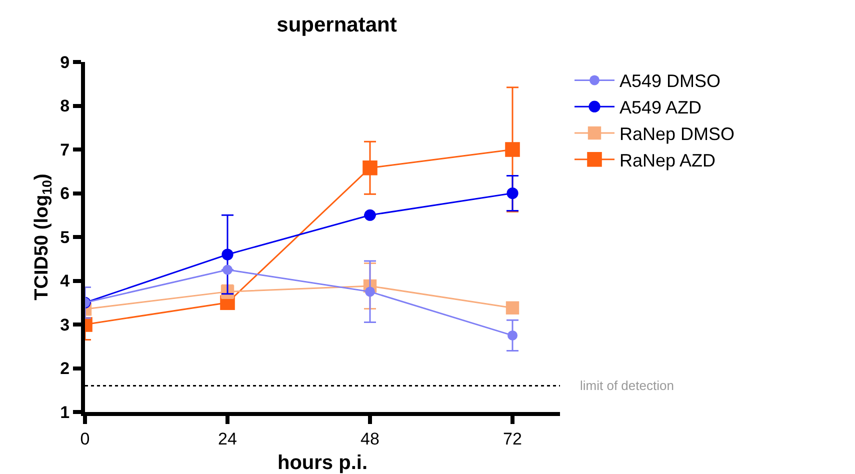  Describe the element at coordinates (65, 150) in the screenshot. I see `y-tick-label: 7` at that location.